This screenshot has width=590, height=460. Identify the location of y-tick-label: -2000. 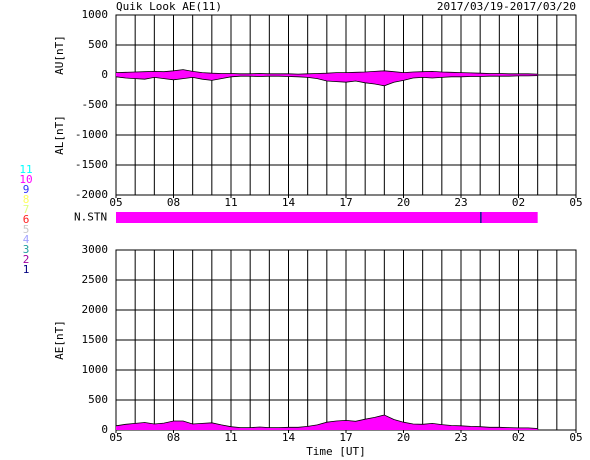
(91, 194).